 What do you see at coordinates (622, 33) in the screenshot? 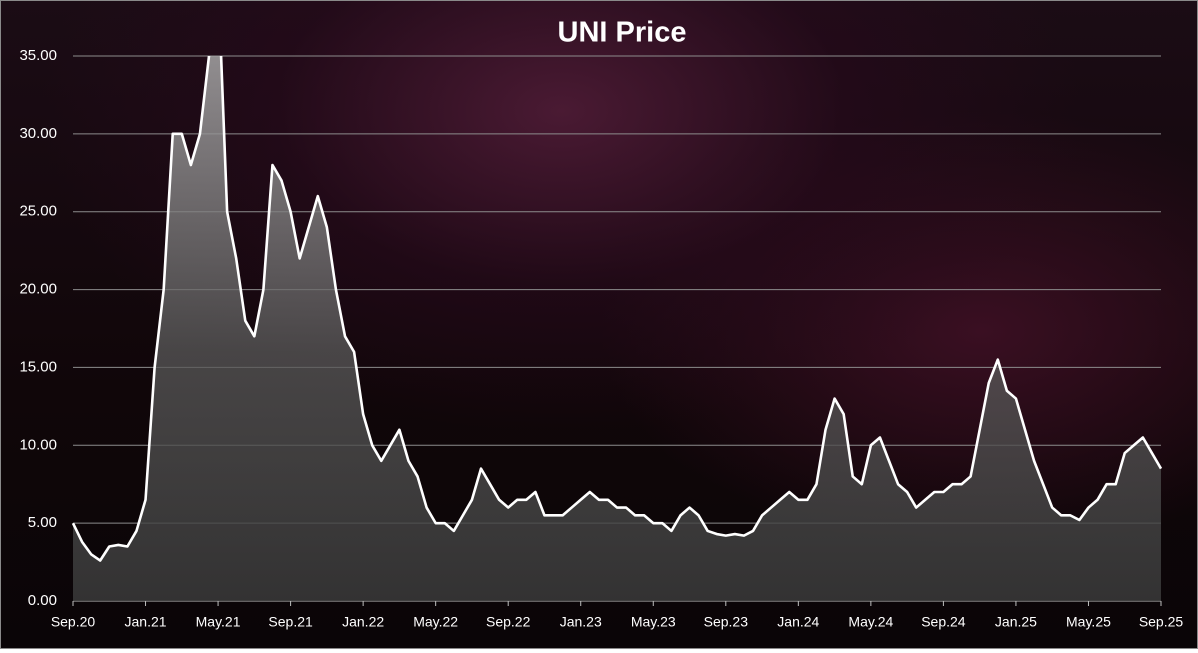
I see `chart-title: UNI Price` at bounding box center [622, 33].